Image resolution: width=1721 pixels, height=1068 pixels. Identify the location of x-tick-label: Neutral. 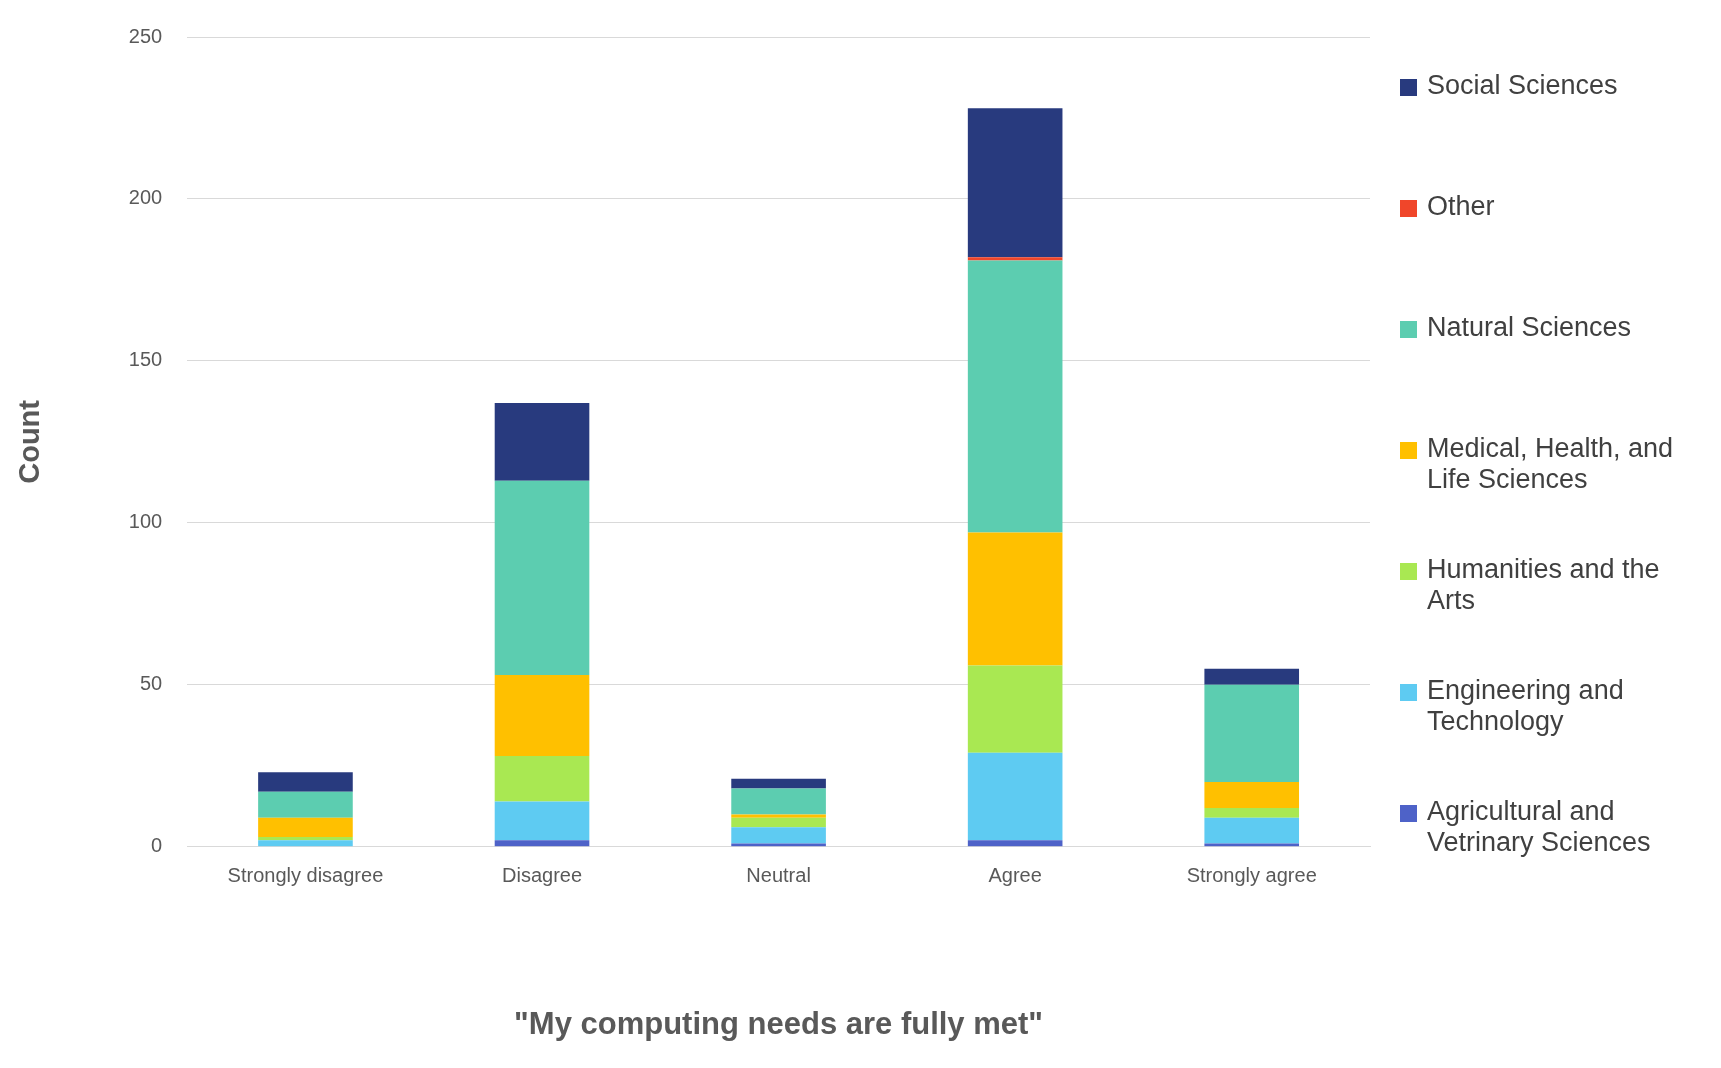
(778, 875).